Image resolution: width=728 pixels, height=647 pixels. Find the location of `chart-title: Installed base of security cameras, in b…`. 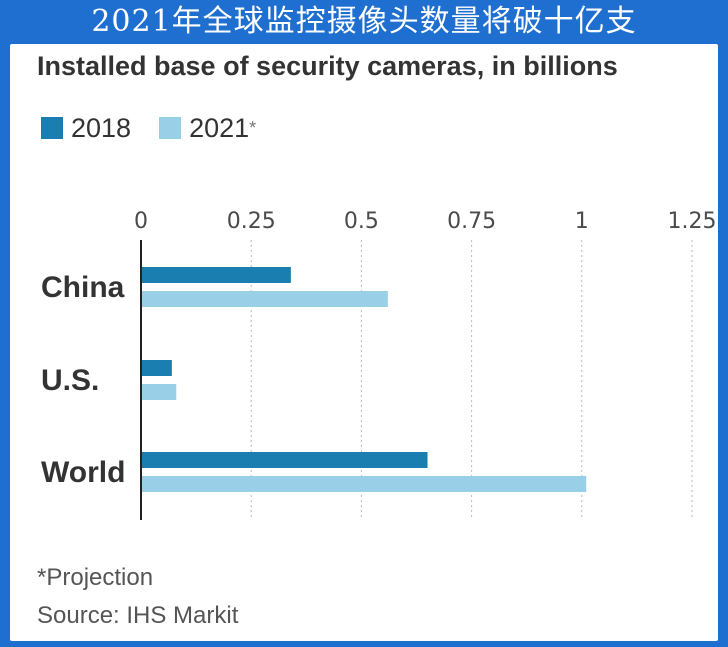

chart-title: Installed base of security cameras, in b… is located at coordinates (327, 66).